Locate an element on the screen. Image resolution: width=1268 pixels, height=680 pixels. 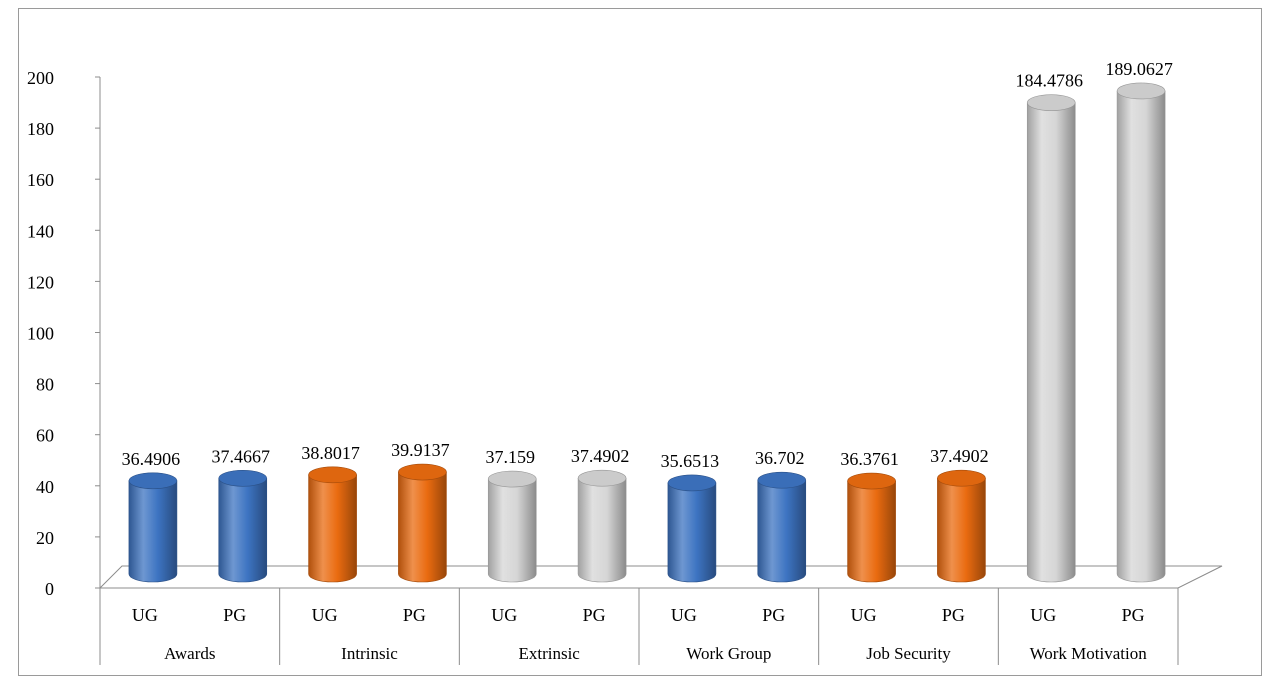
bar-value-label: 36.4906 is located at coordinates (151, 459).